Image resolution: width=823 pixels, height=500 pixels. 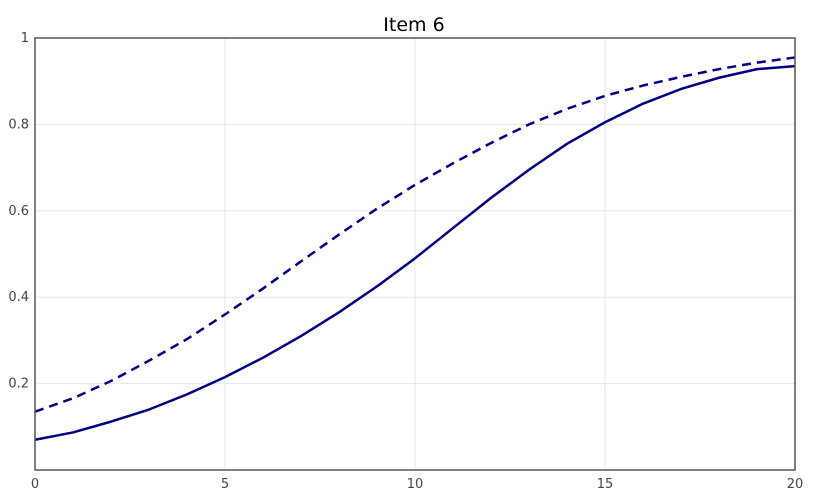 I want to click on x-tick-label: 10, so click(x=415, y=484).